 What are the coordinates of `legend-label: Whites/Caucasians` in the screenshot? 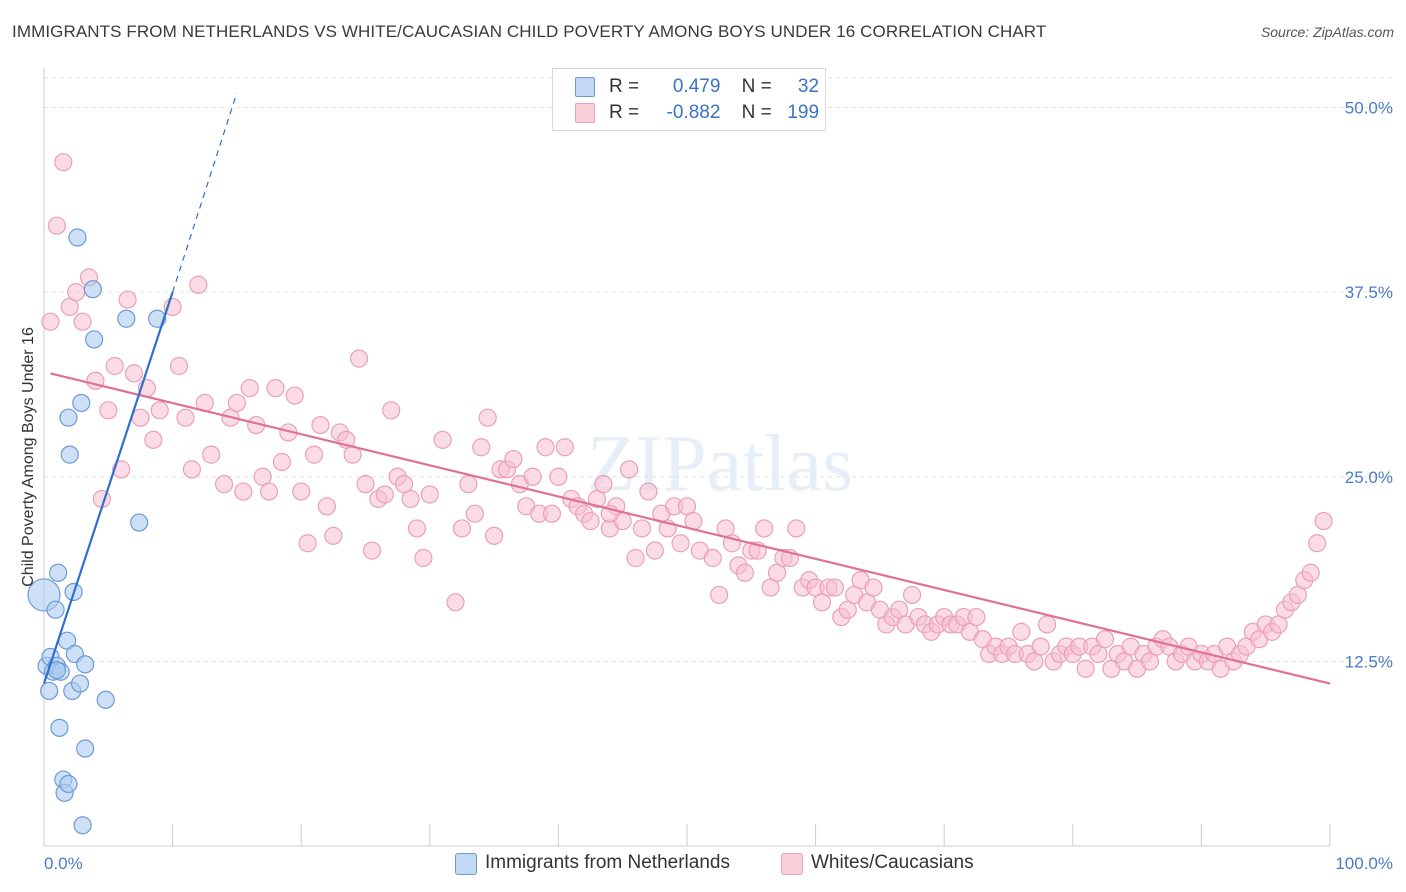 It's located at (892, 862).